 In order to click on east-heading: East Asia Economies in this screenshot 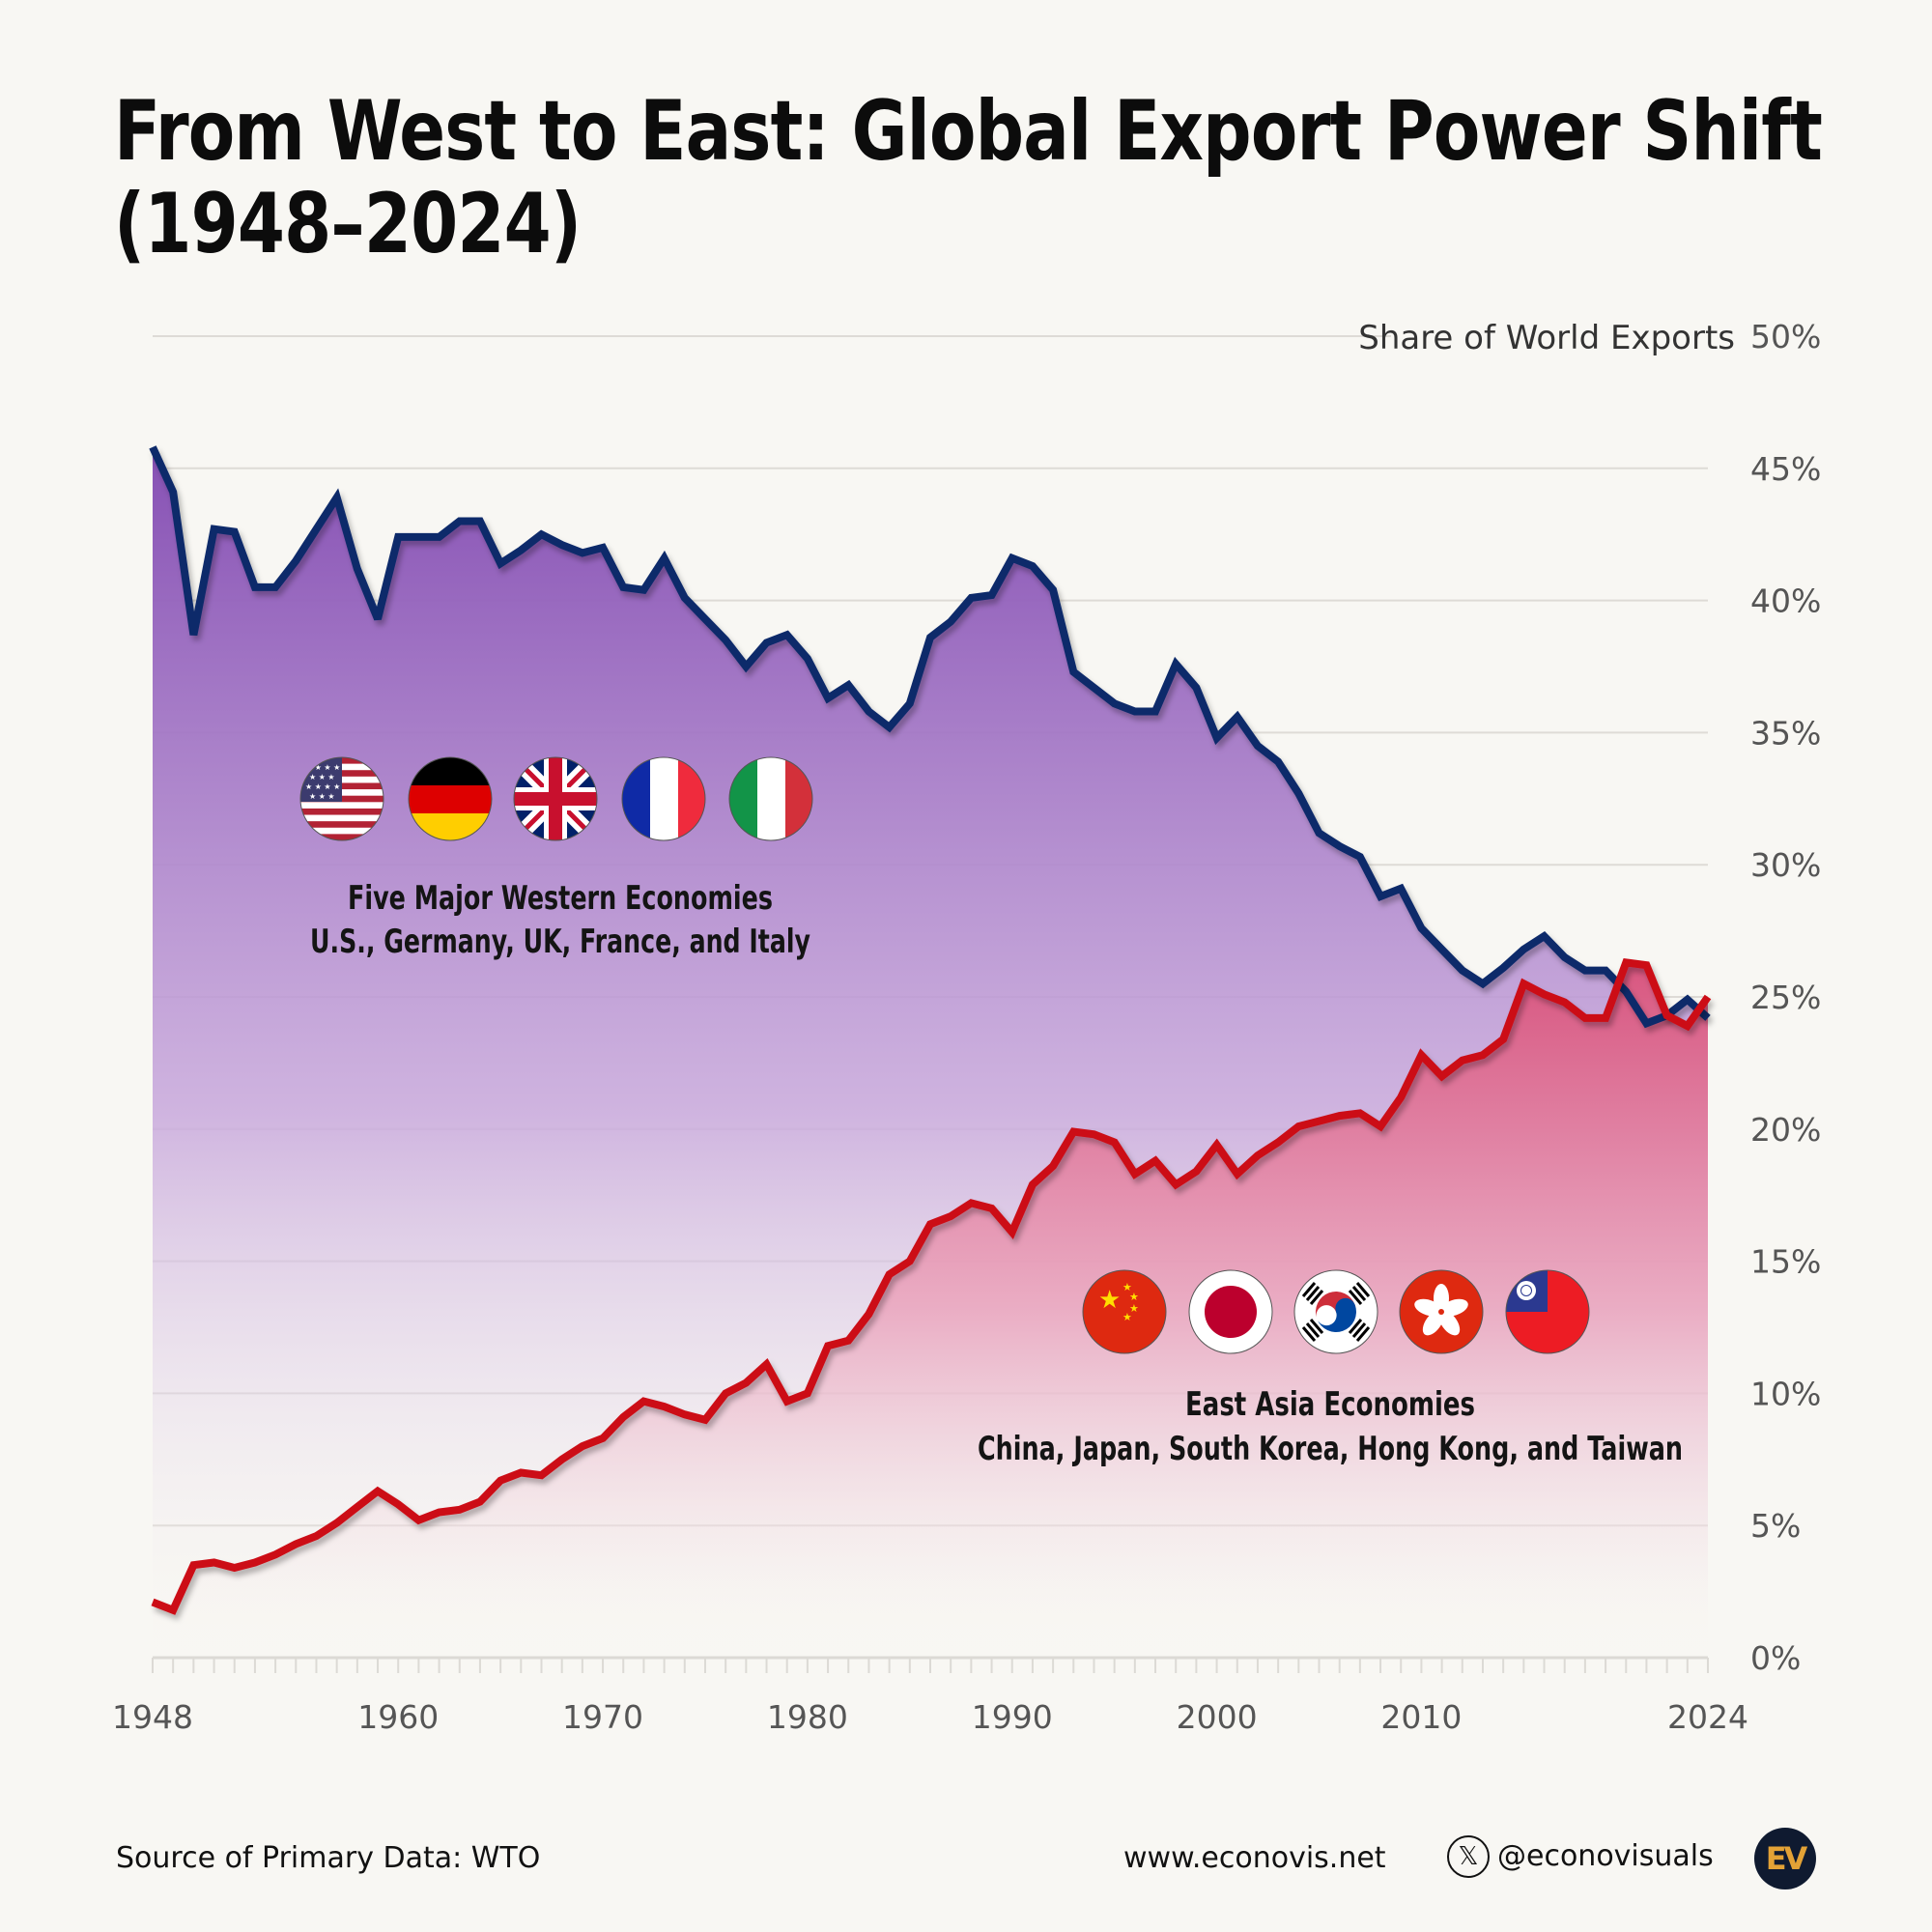, I will do `click(1330, 1404)`.